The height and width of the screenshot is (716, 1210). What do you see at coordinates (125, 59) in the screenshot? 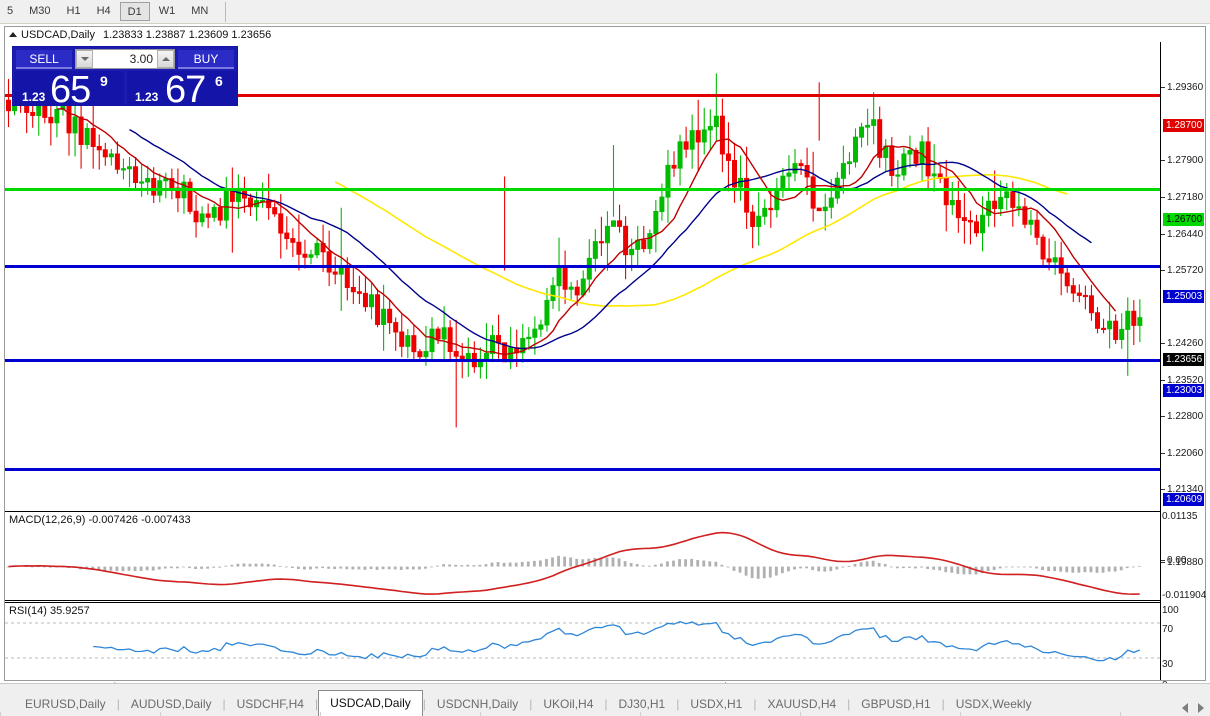
I see `volume-input: 3.00` at bounding box center [125, 59].